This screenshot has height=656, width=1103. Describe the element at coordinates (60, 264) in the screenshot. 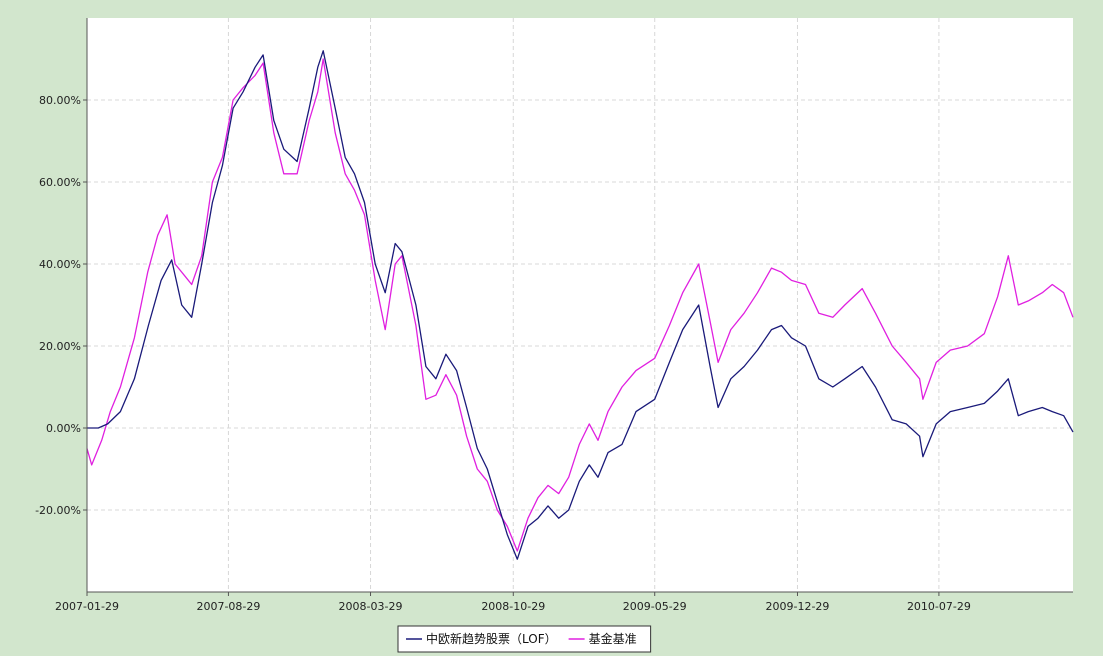

I see `y-tick-label: 40.00%` at that location.